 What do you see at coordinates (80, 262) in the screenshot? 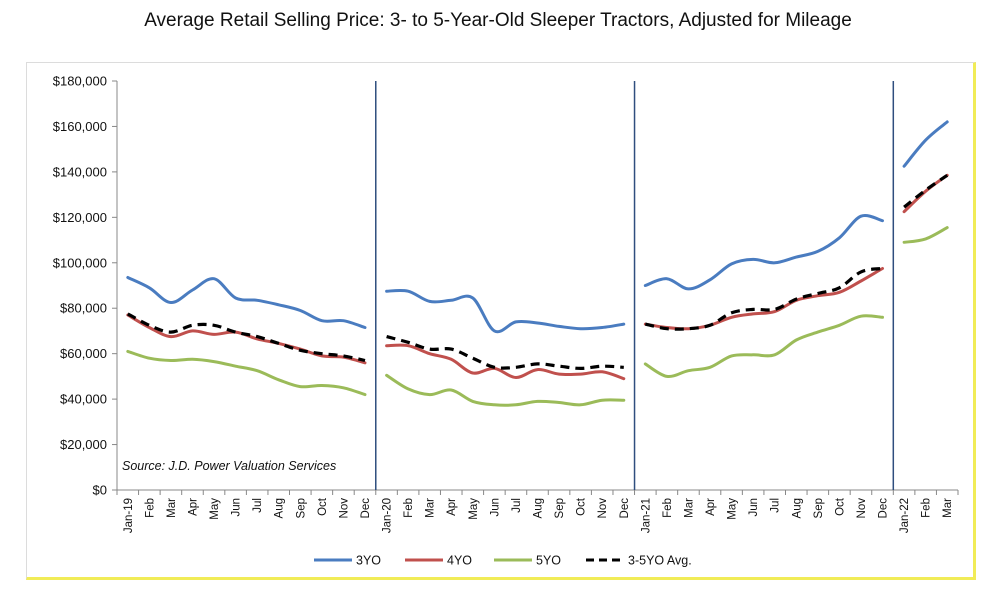
I see `y-tick-label: $100,000` at bounding box center [80, 262].